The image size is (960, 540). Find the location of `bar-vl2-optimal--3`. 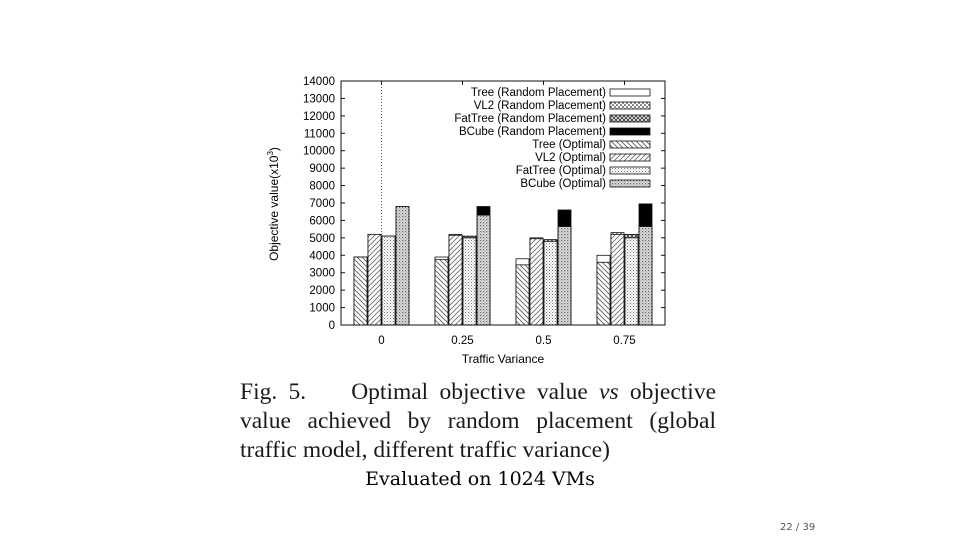

bar-vl2-optimal--3 is located at coordinates (617, 279).